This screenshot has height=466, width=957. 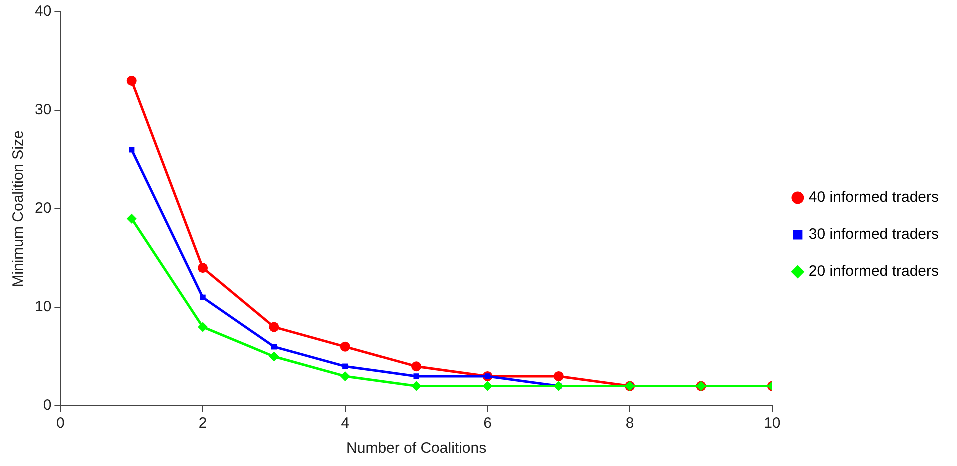 What do you see at coordinates (874, 271) in the screenshot?
I see `legend-label: 20 informed traders` at bounding box center [874, 271].